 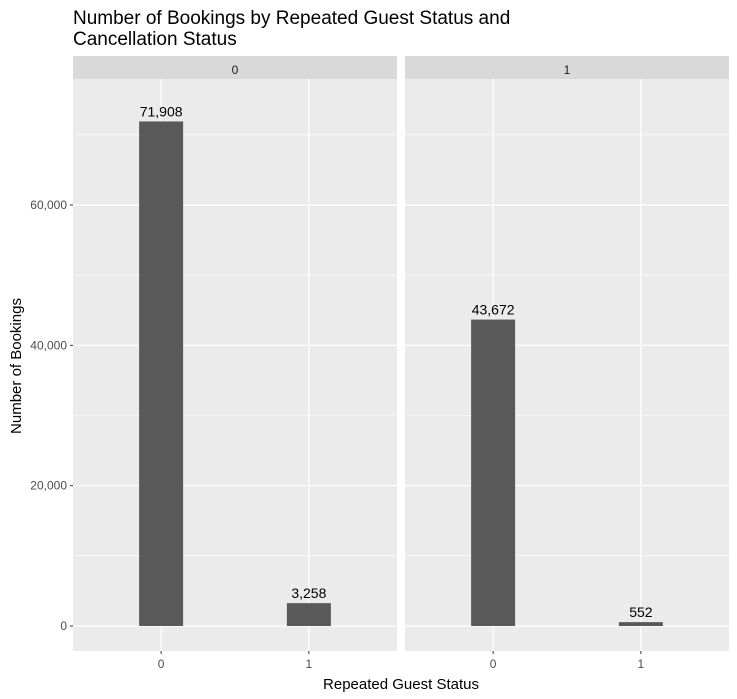 What do you see at coordinates (48, 205) in the screenshot?
I see `y-tick-label-3: 60,000` at bounding box center [48, 205].